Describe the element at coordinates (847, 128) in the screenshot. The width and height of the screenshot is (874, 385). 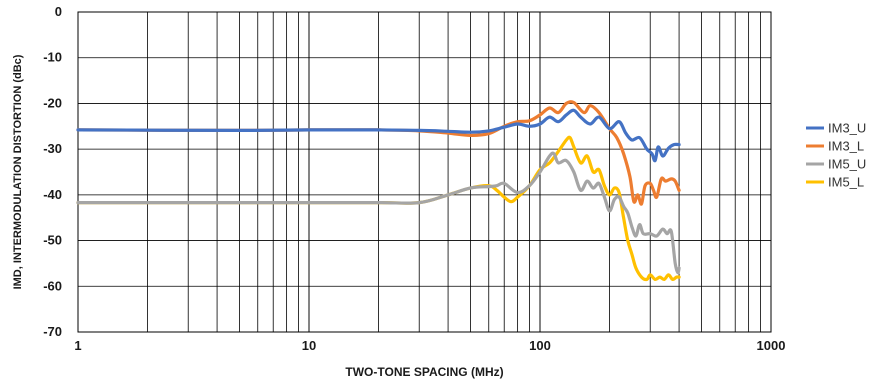
I see `legend-label: IM3_U` at that location.